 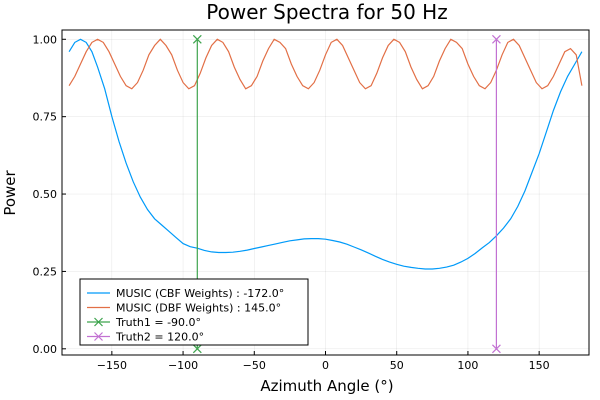 I want to click on y-tick-label: 0.75, so click(x=45, y=117).